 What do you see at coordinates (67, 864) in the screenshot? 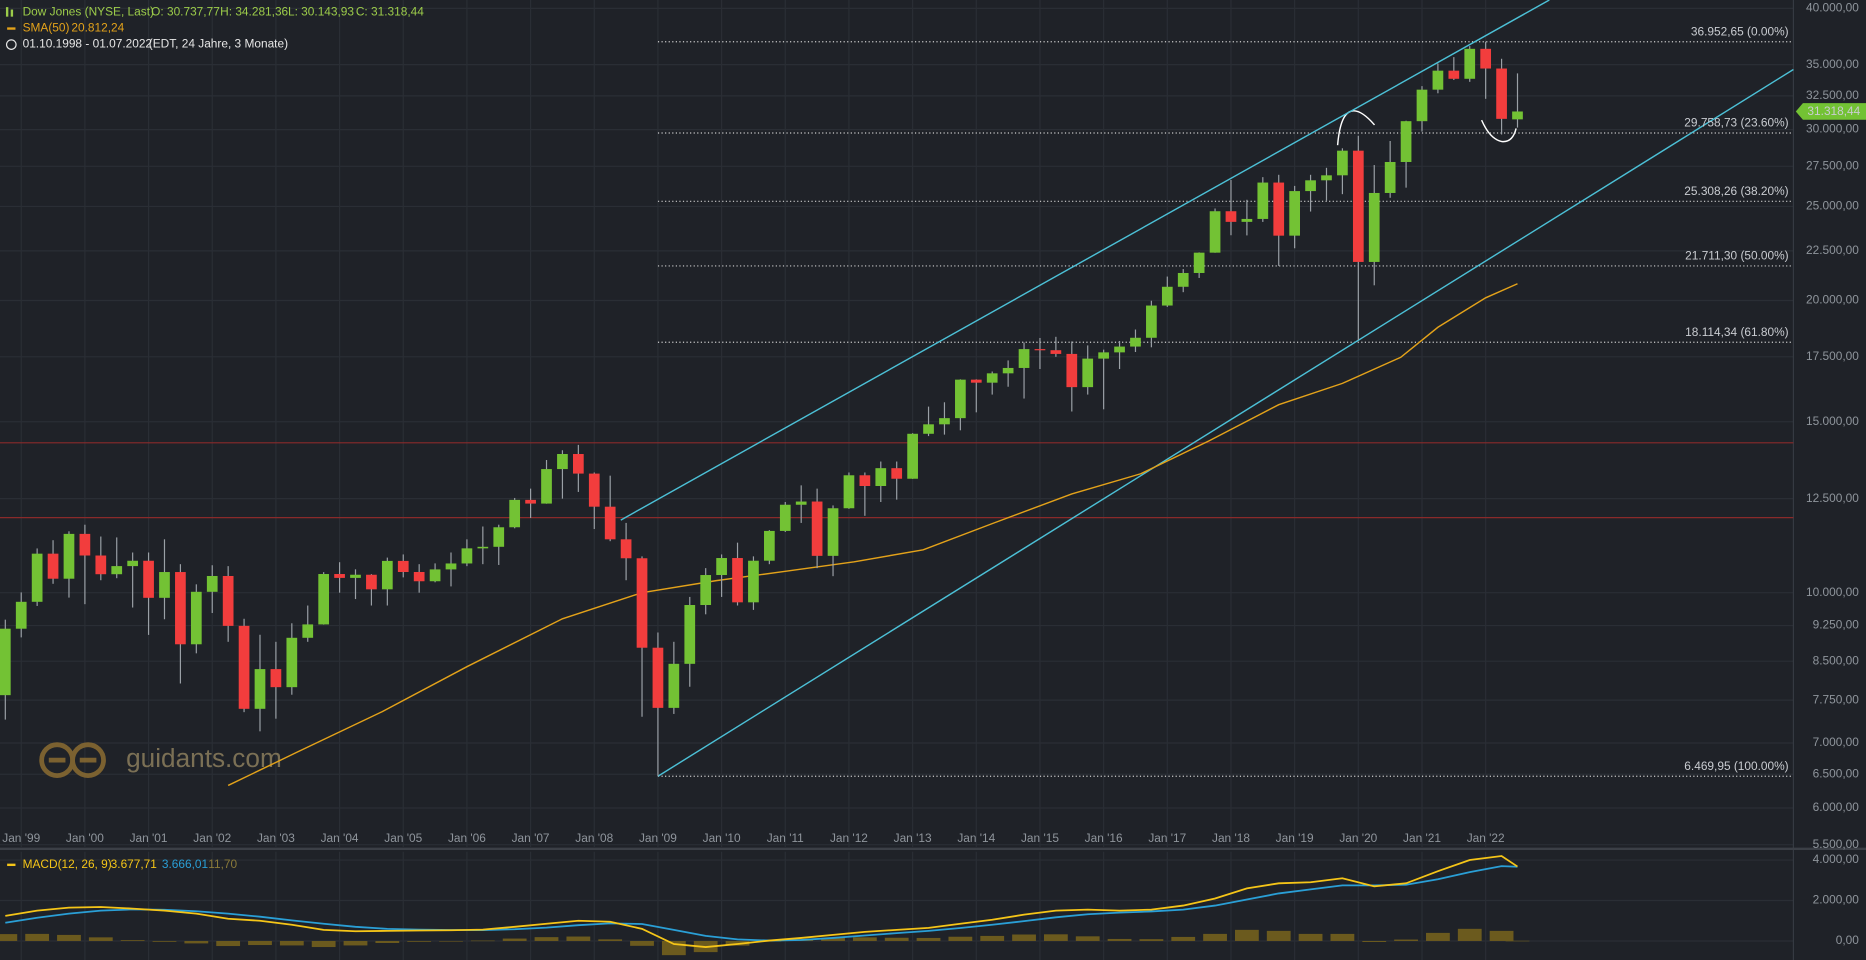
I see `macd-title: MACD(12, 26, 9)` at bounding box center [67, 864].